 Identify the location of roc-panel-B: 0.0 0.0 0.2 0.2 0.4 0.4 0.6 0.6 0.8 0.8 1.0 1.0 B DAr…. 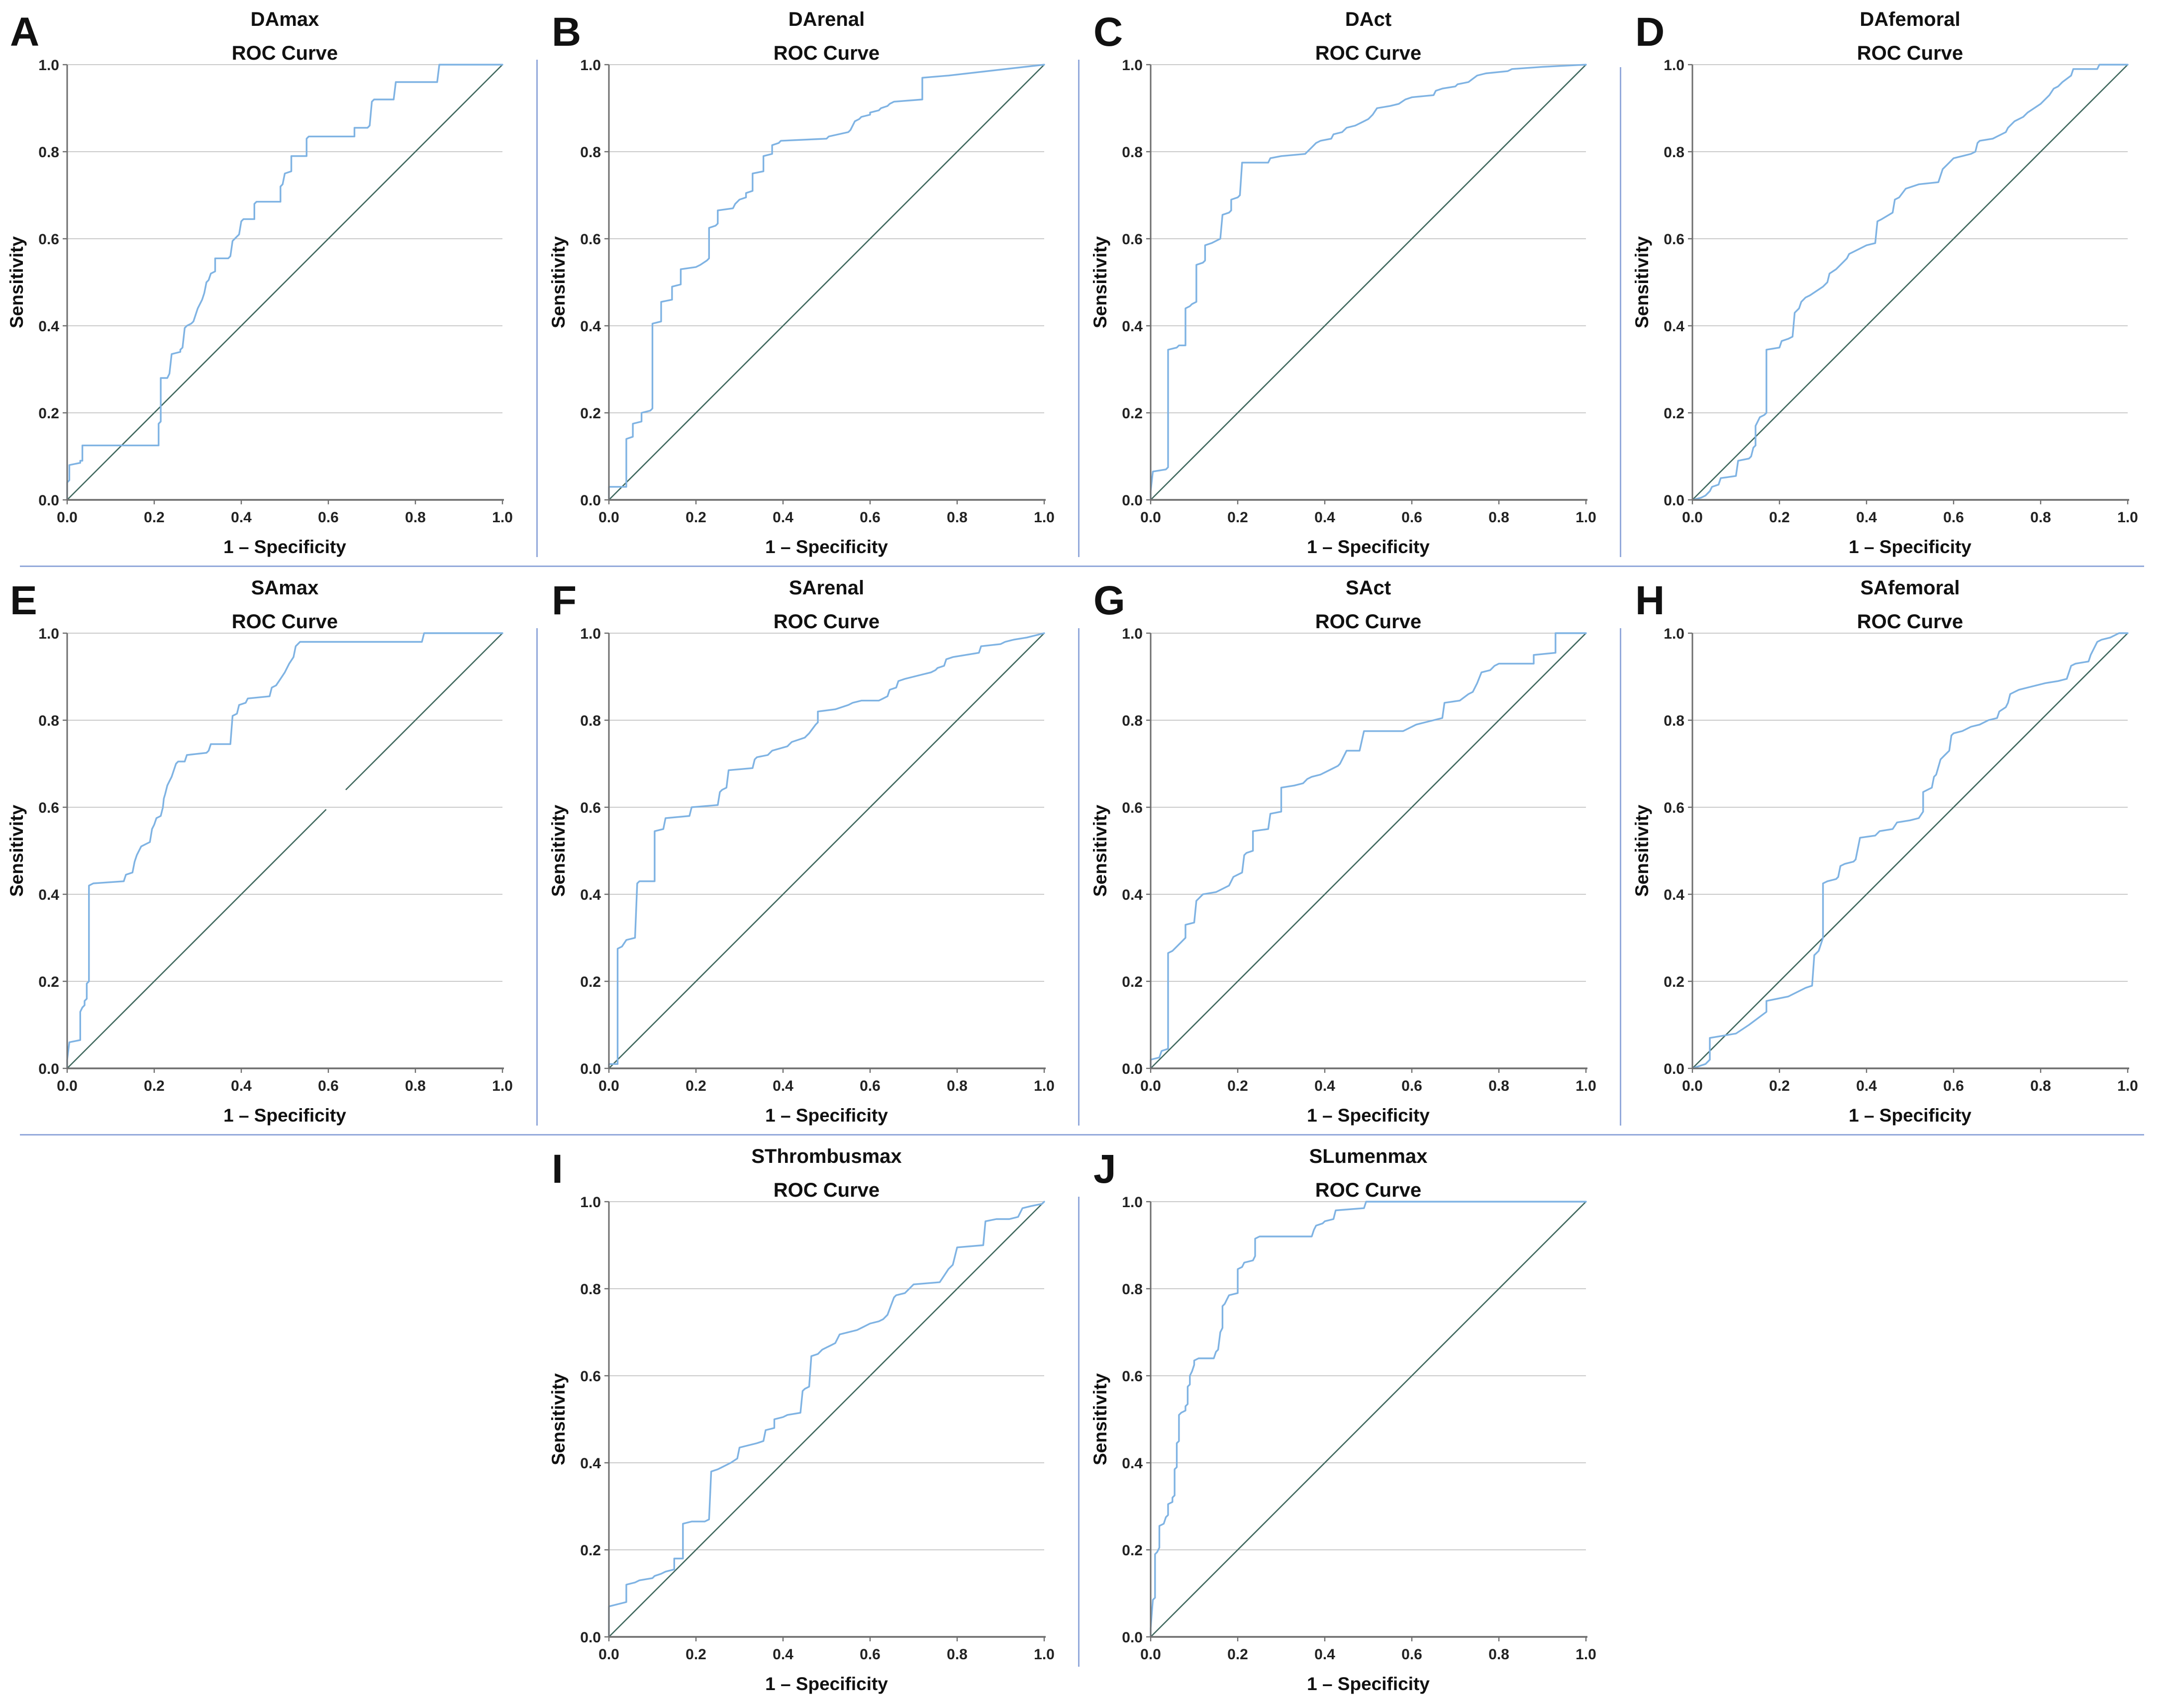
(813, 285).